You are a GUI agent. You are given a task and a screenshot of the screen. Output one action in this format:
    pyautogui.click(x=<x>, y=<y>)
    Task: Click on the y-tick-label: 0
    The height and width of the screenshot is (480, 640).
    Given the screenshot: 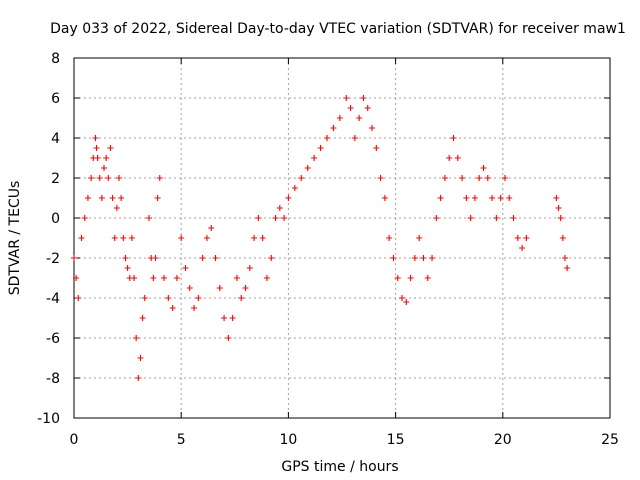 What is the action you would take?
    pyautogui.click(x=55, y=219)
    